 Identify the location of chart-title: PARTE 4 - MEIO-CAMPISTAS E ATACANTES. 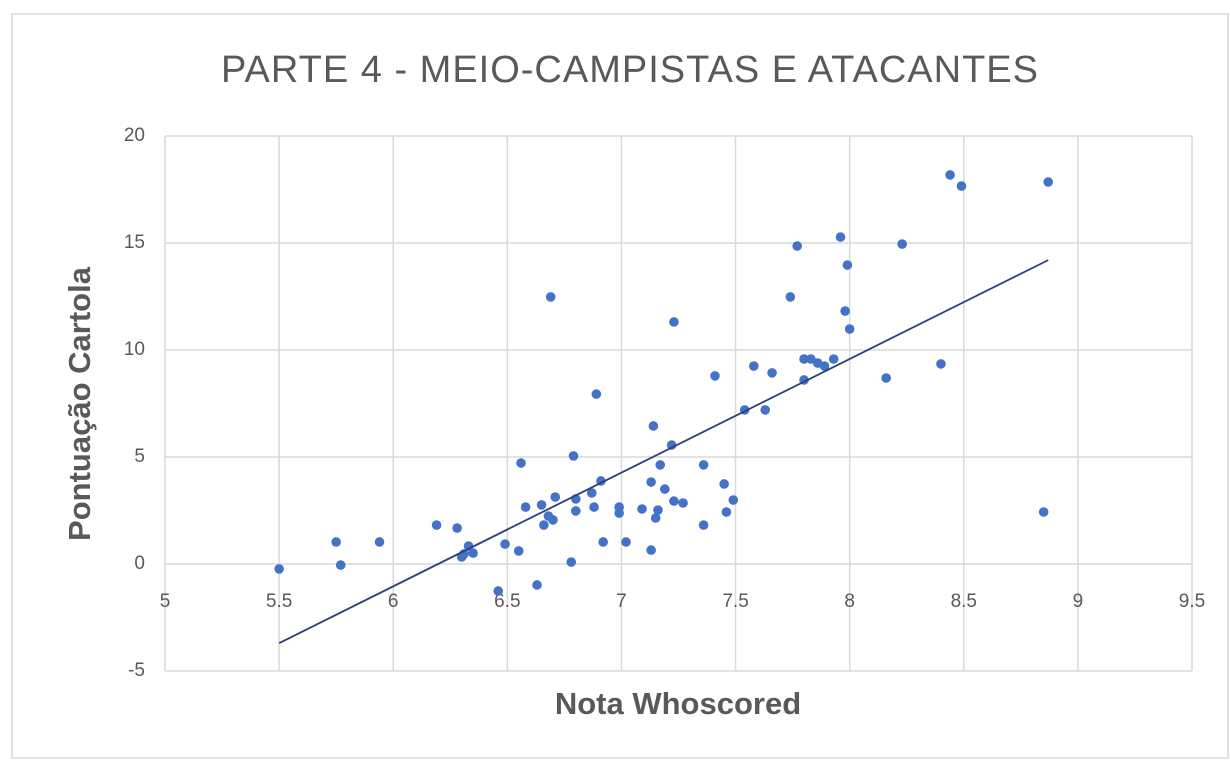
(630, 70).